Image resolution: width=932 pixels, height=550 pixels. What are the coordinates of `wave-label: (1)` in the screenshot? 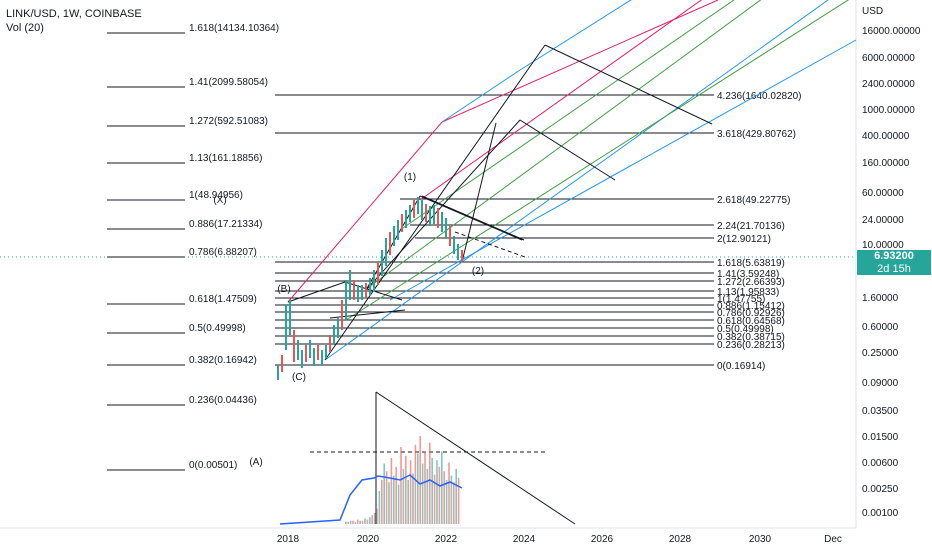 It's located at (410, 177).